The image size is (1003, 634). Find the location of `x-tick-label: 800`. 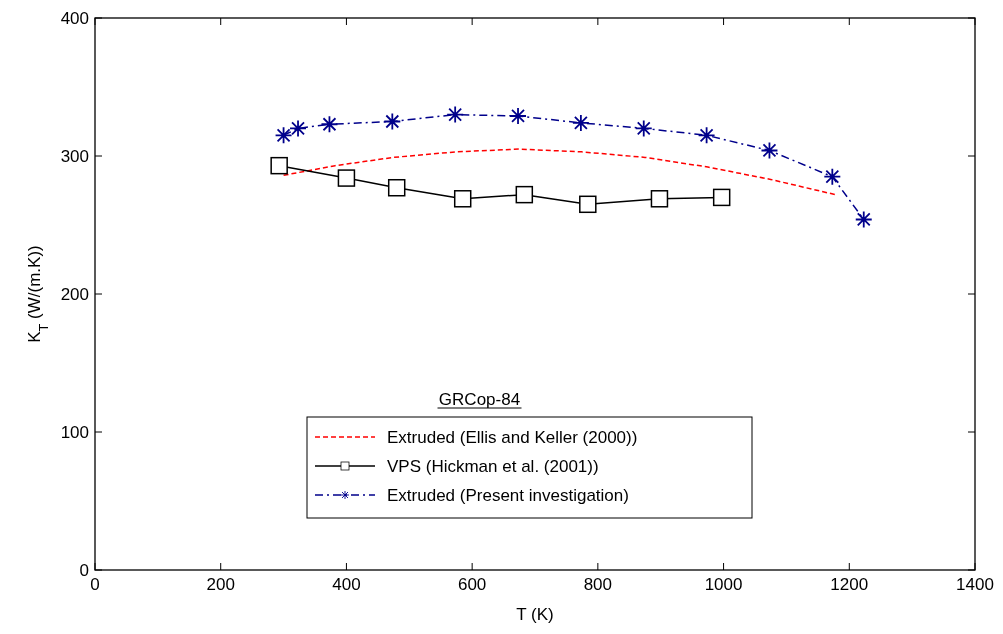

x-tick-label: 800 is located at coordinates (598, 584).